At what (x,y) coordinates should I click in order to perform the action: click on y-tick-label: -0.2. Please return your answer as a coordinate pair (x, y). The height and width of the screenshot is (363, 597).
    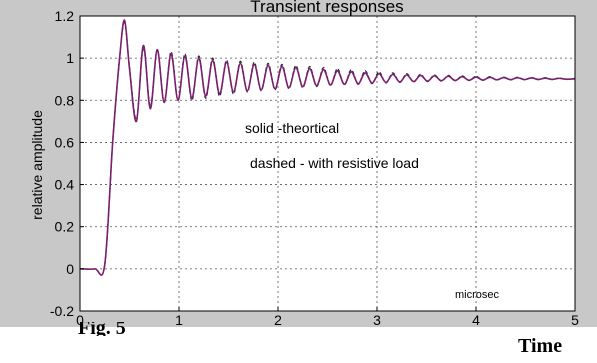
    Looking at the image, I should click on (62, 311).